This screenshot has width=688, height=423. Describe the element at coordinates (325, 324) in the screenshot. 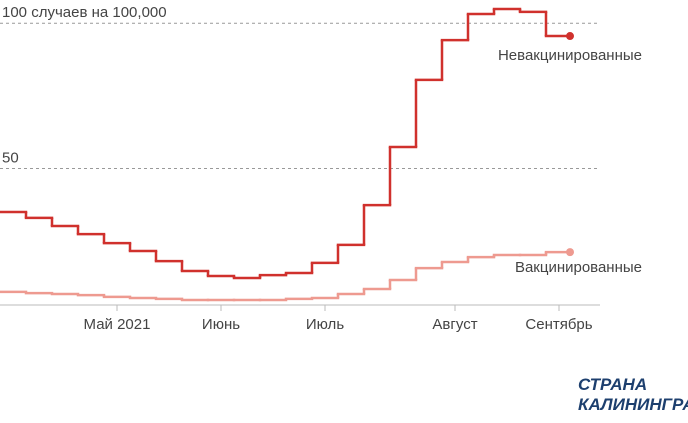

I see `x-tick-label: Июль` at that location.